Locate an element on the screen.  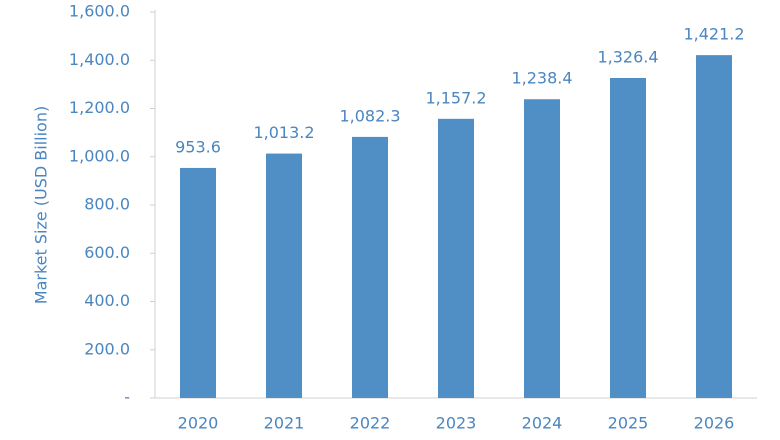
y-axis-label: Market Size (USD Billion) is located at coordinates (41, 205).